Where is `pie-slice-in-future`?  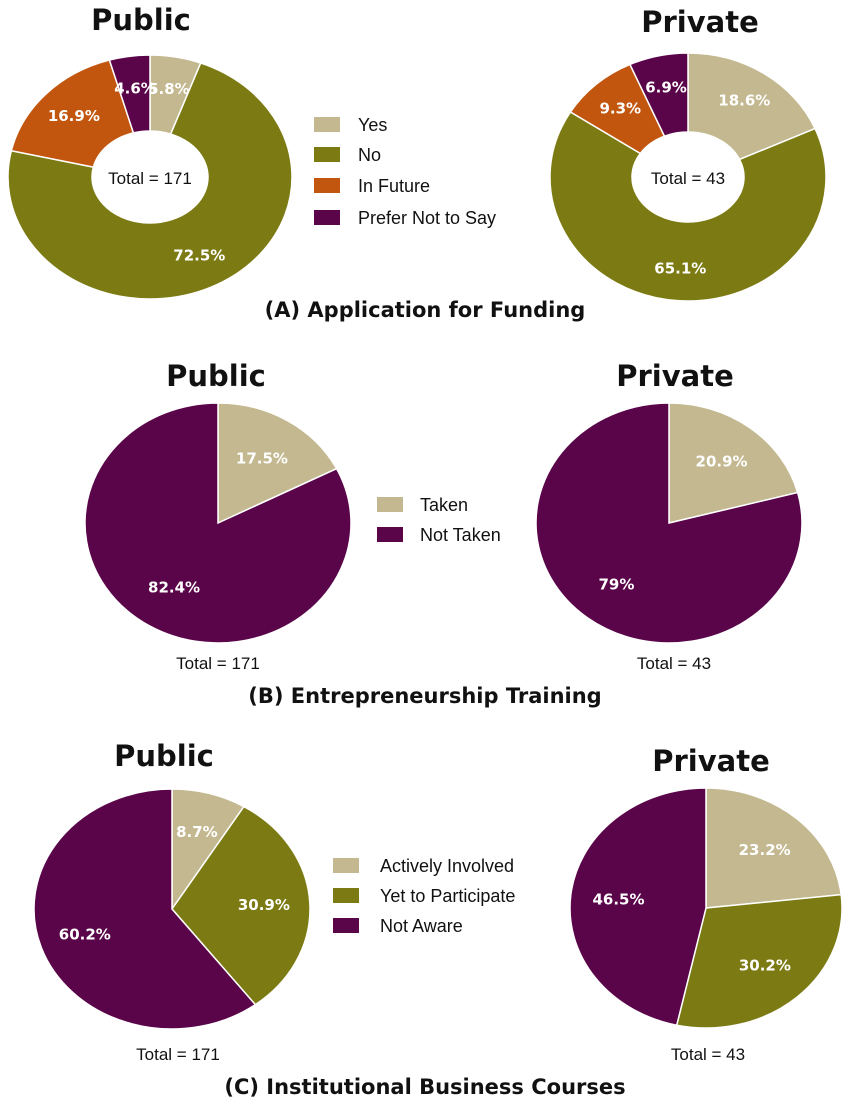 pie-slice-in-future is located at coordinates (72, 113).